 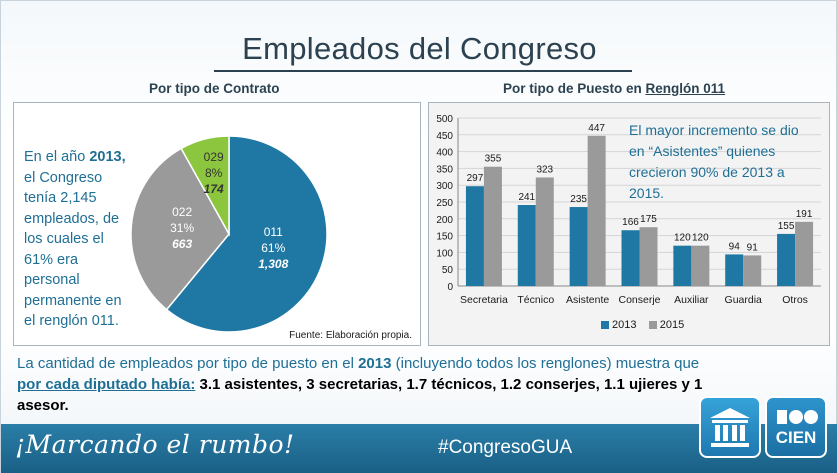 I want to click on y-tick-label: 200, so click(x=444, y=220).